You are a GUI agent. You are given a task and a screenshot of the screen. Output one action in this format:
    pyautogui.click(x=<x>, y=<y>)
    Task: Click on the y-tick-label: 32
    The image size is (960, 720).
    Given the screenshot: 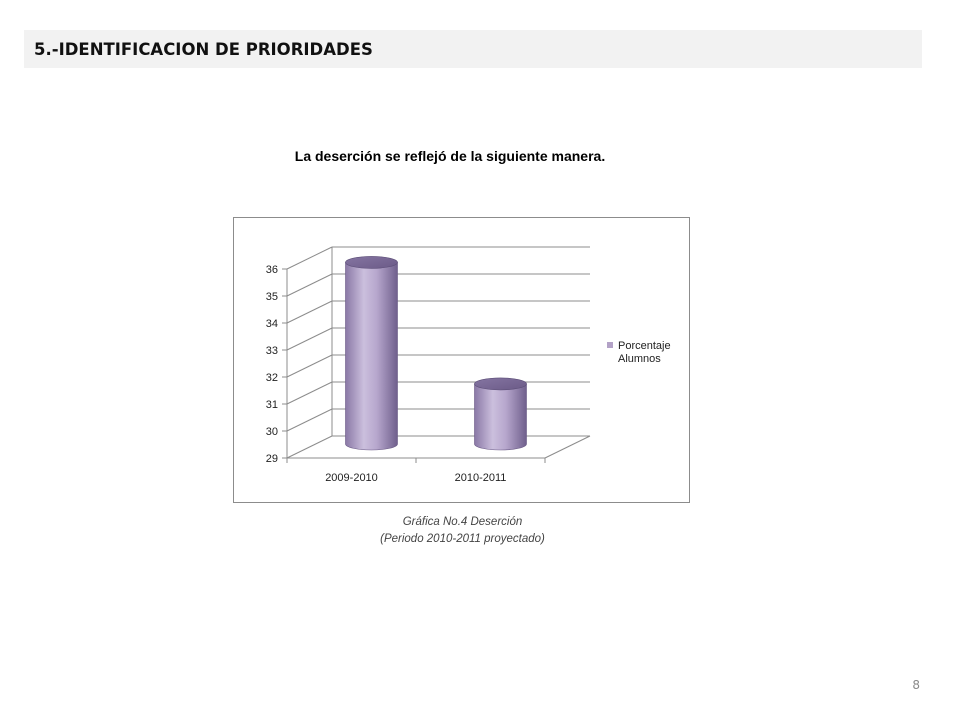 What is the action you would take?
    pyautogui.click(x=272, y=378)
    